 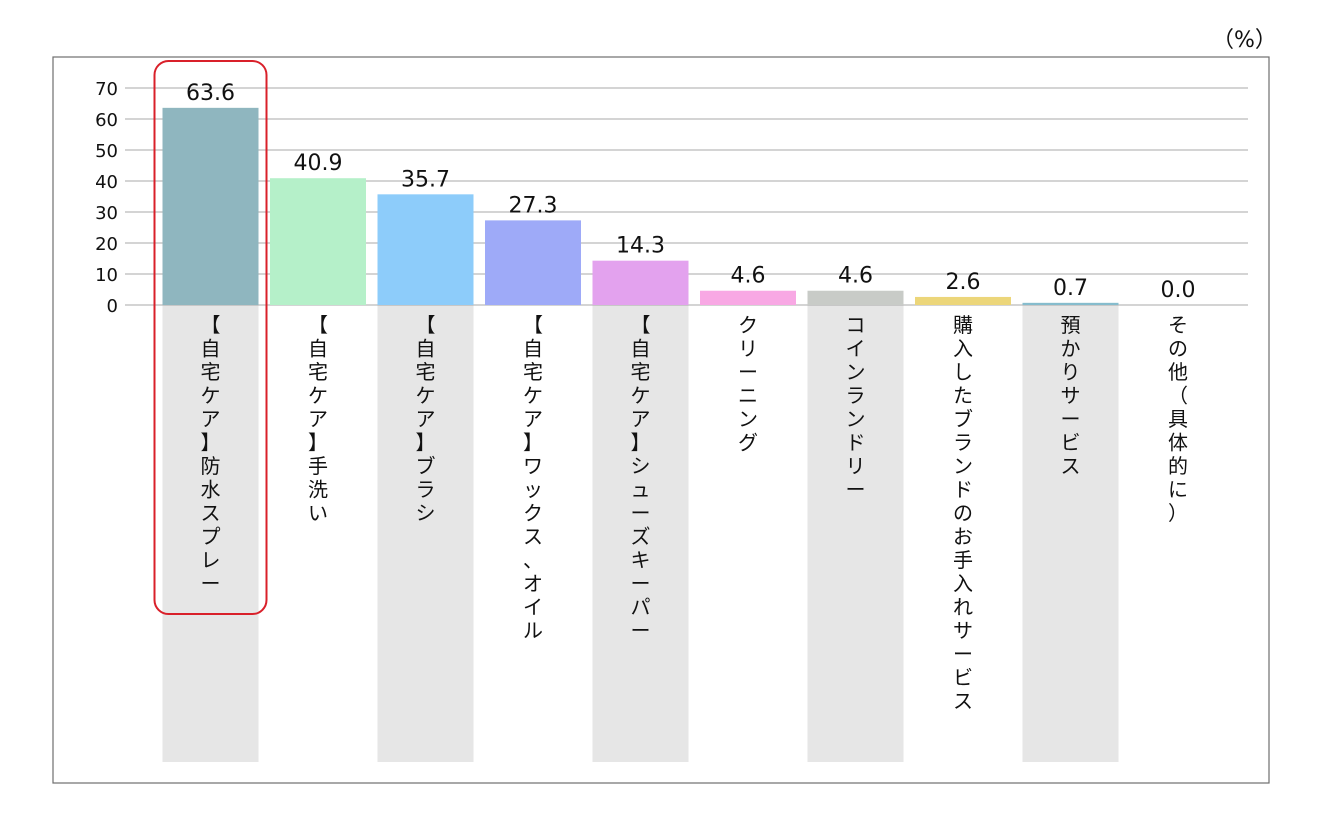 I want to click on category-label: クリーニング, so click(x=748, y=384).